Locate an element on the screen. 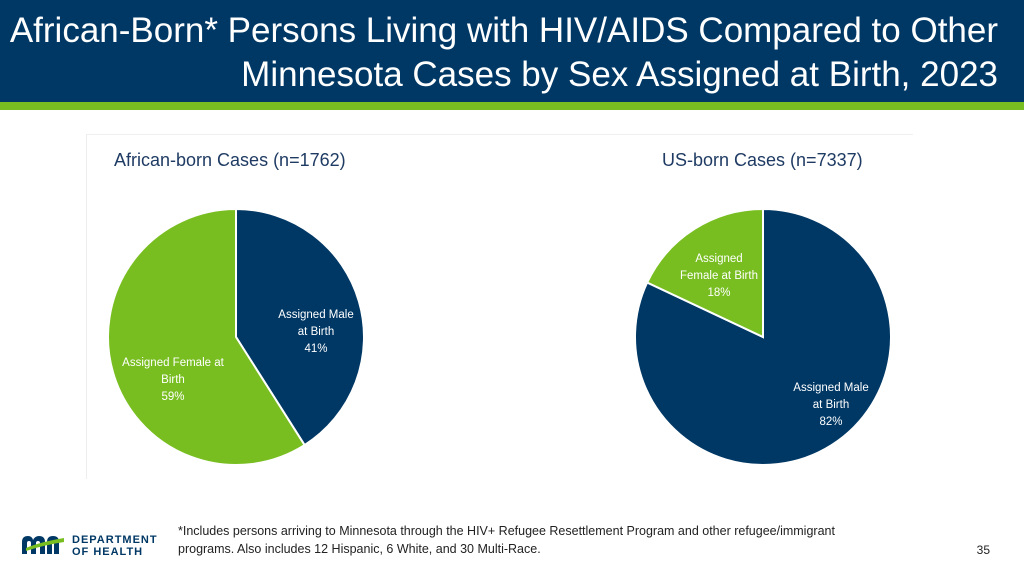 This screenshot has height=576, width=1024. page-number: 35 is located at coordinates (983, 550).